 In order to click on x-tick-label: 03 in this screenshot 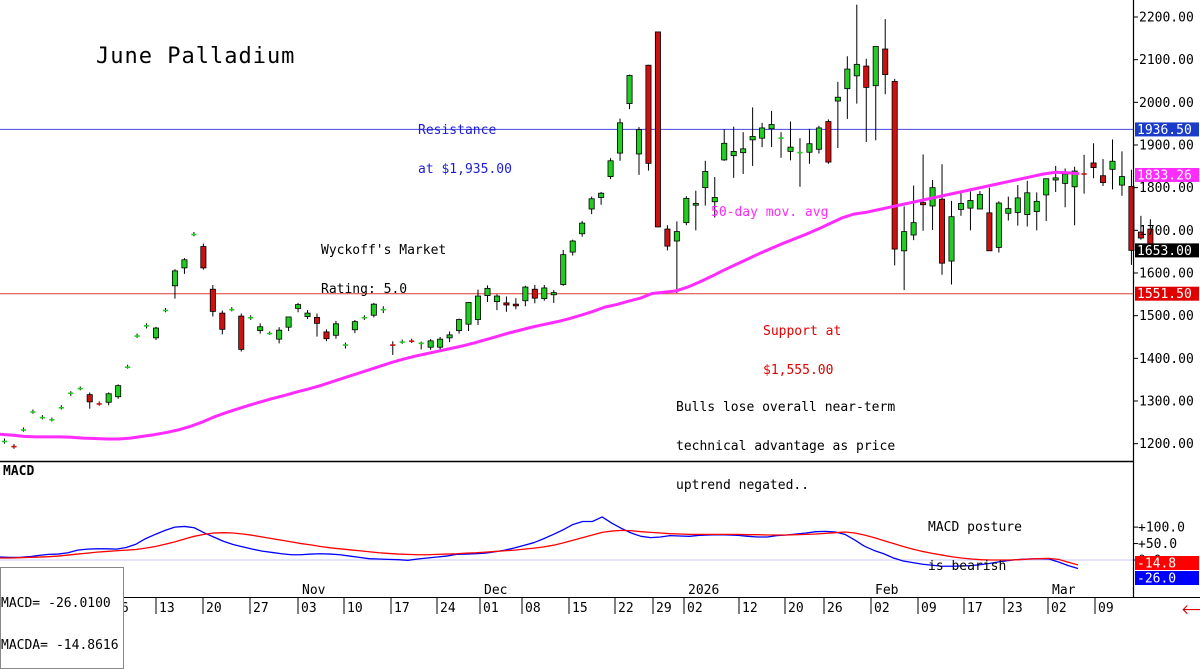, I will do `click(309, 608)`.